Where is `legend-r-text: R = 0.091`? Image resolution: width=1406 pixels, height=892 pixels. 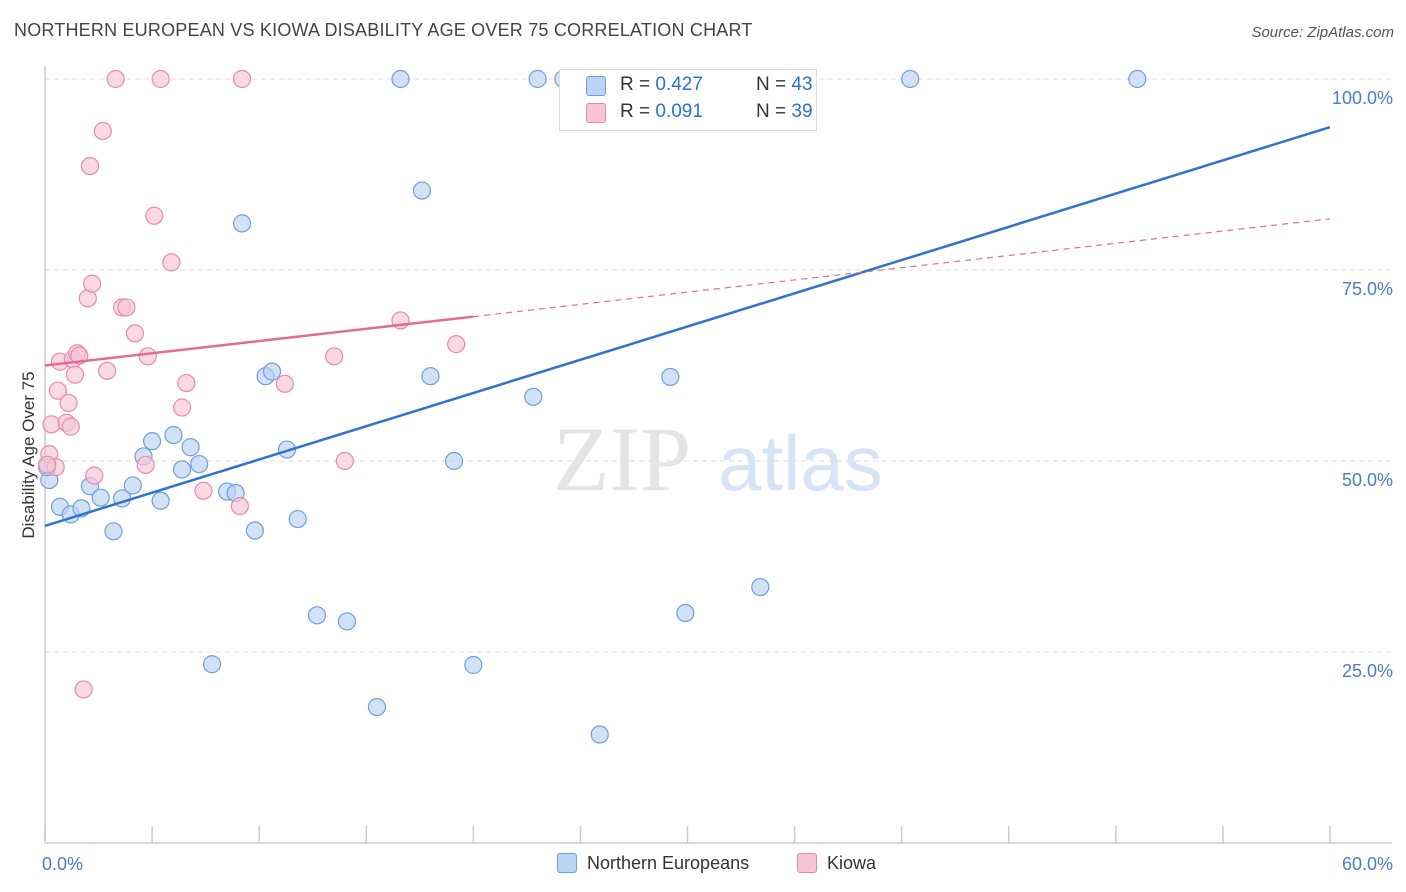 legend-r-text: R = 0.091 is located at coordinates (661, 111).